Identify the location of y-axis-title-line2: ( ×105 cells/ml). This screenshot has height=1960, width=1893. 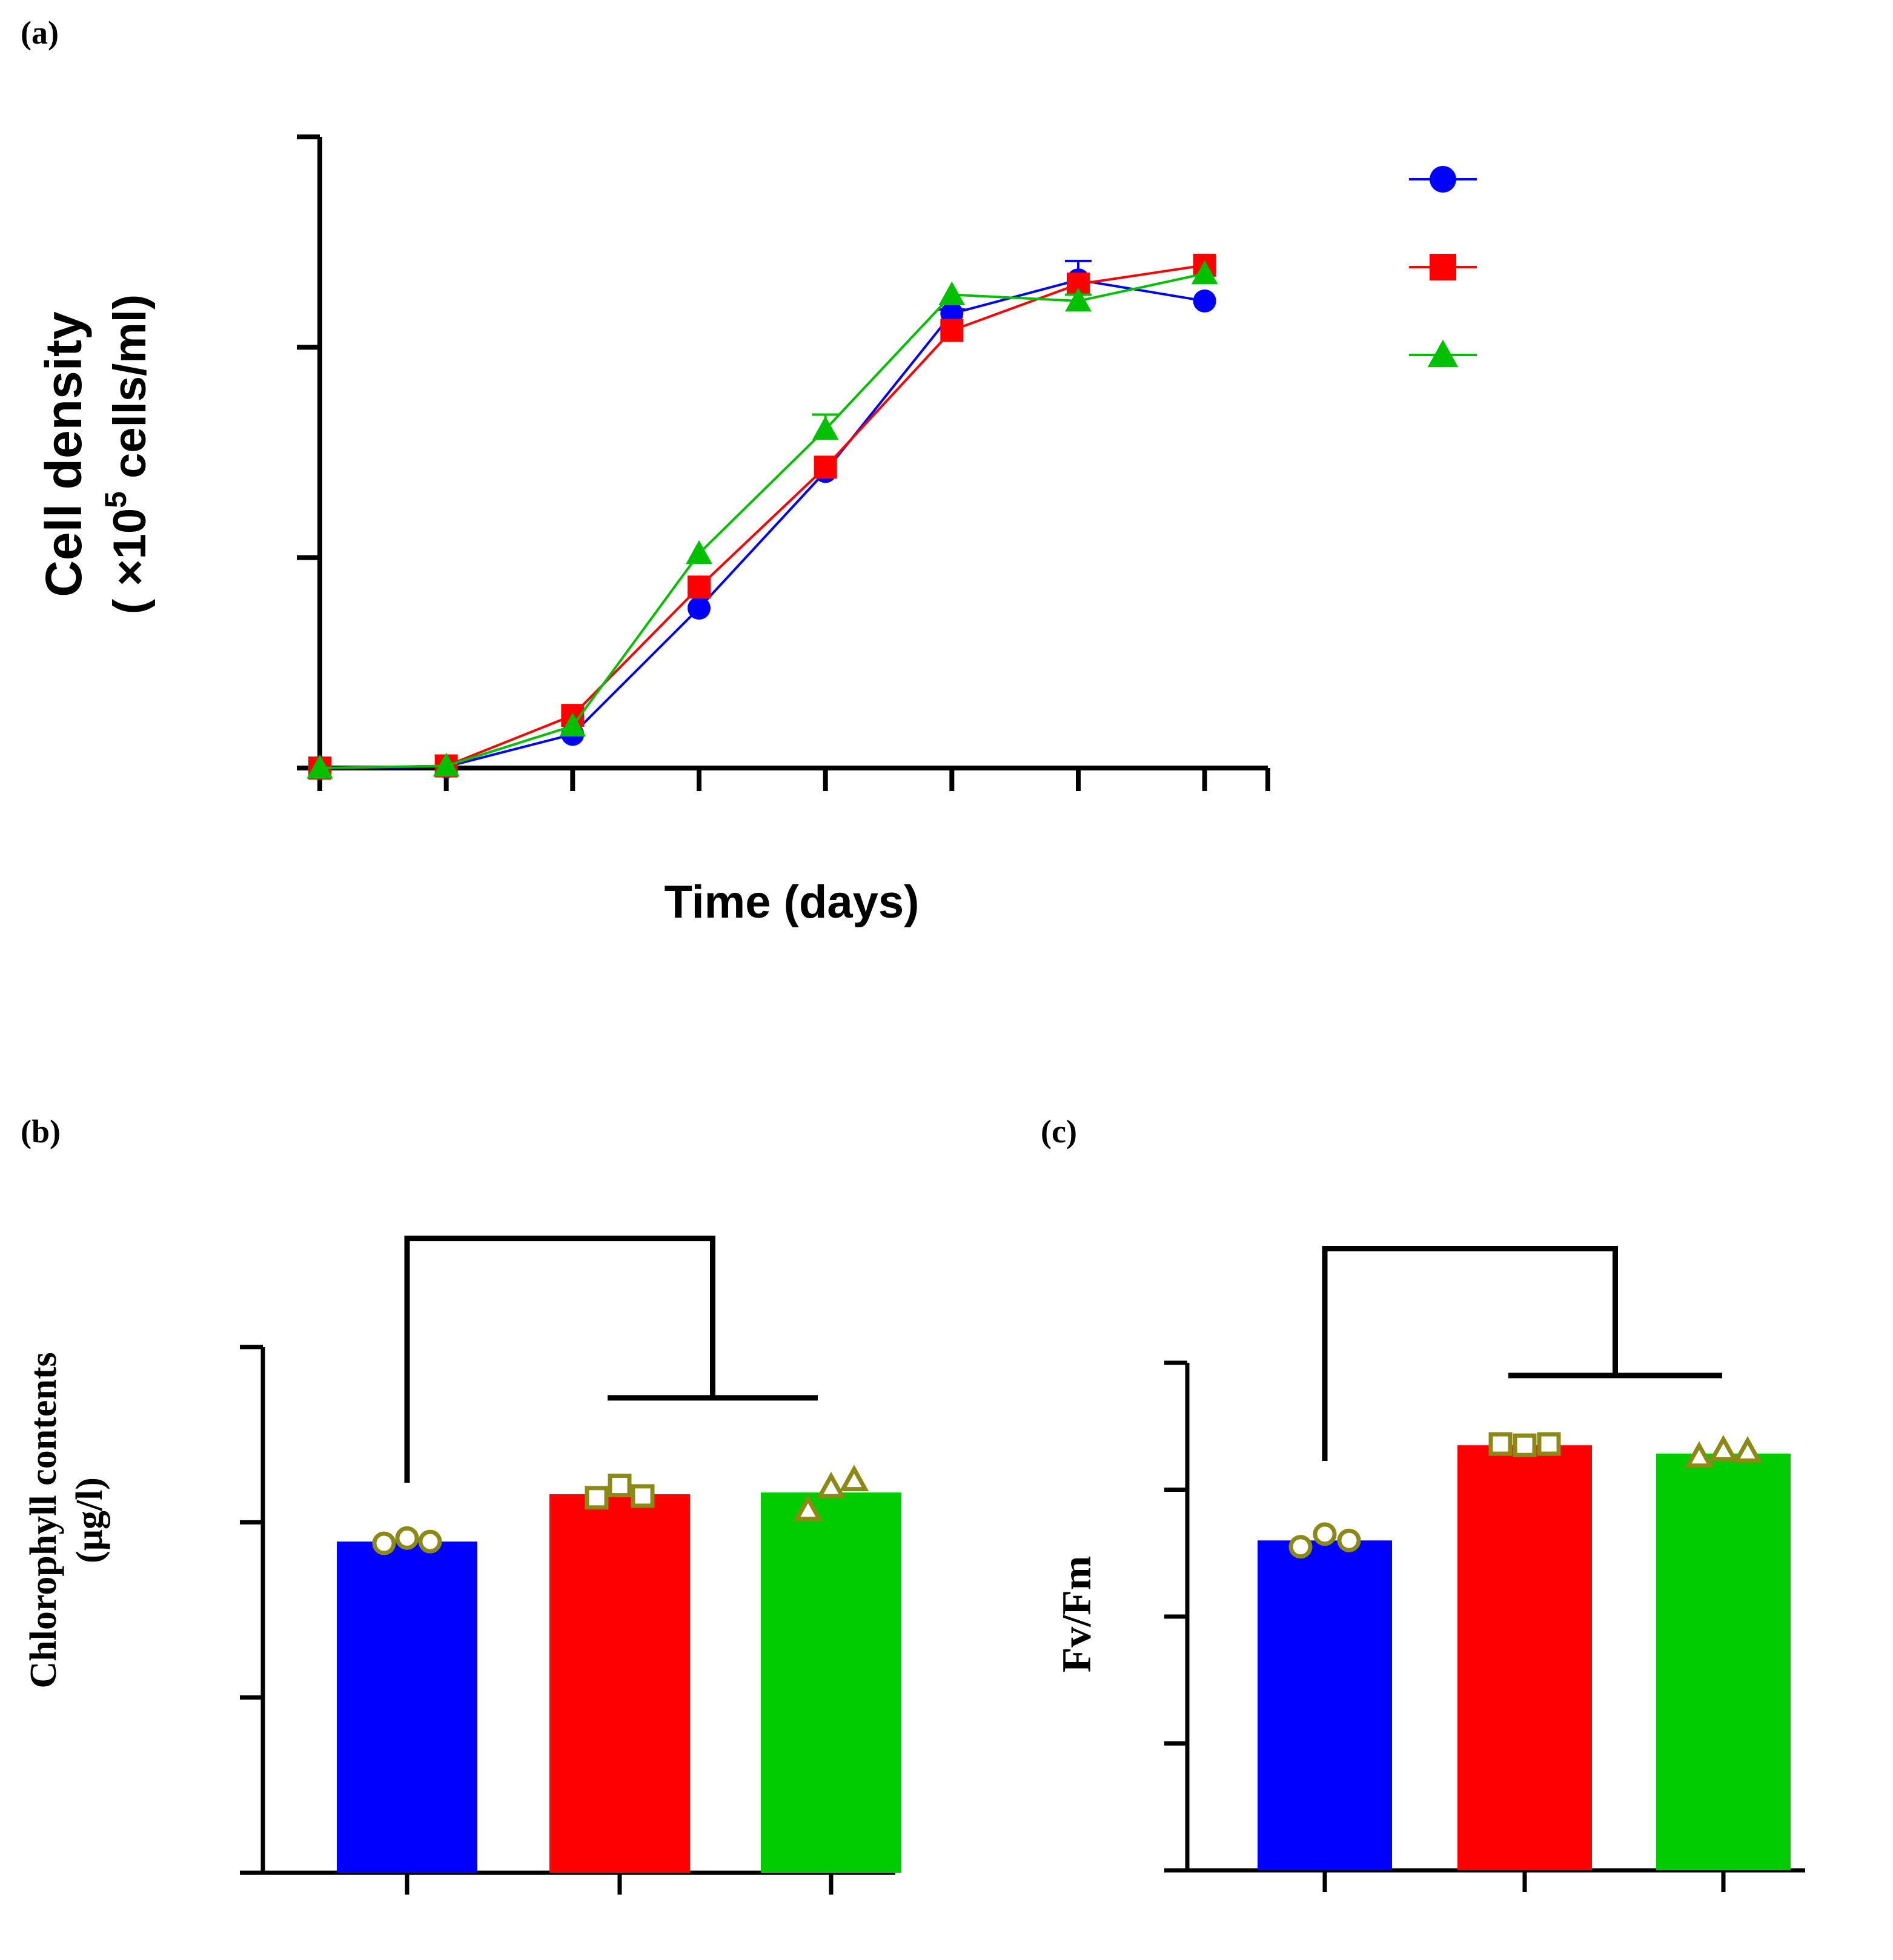
(127, 454).